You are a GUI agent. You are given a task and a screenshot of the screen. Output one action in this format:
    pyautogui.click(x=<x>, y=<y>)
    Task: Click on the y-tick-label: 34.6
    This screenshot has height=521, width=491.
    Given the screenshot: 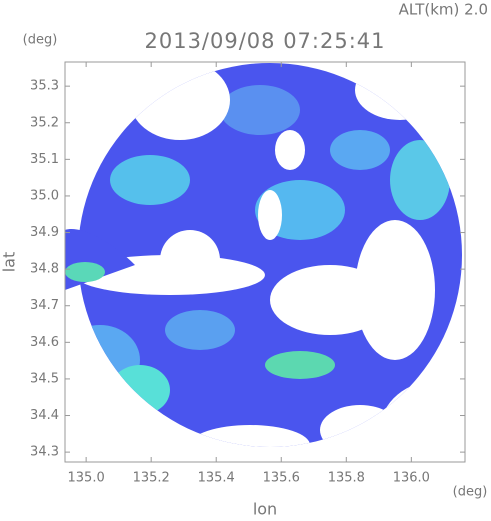 What is the action you would take?
    pyautogui.click(x=44, y=342)
    